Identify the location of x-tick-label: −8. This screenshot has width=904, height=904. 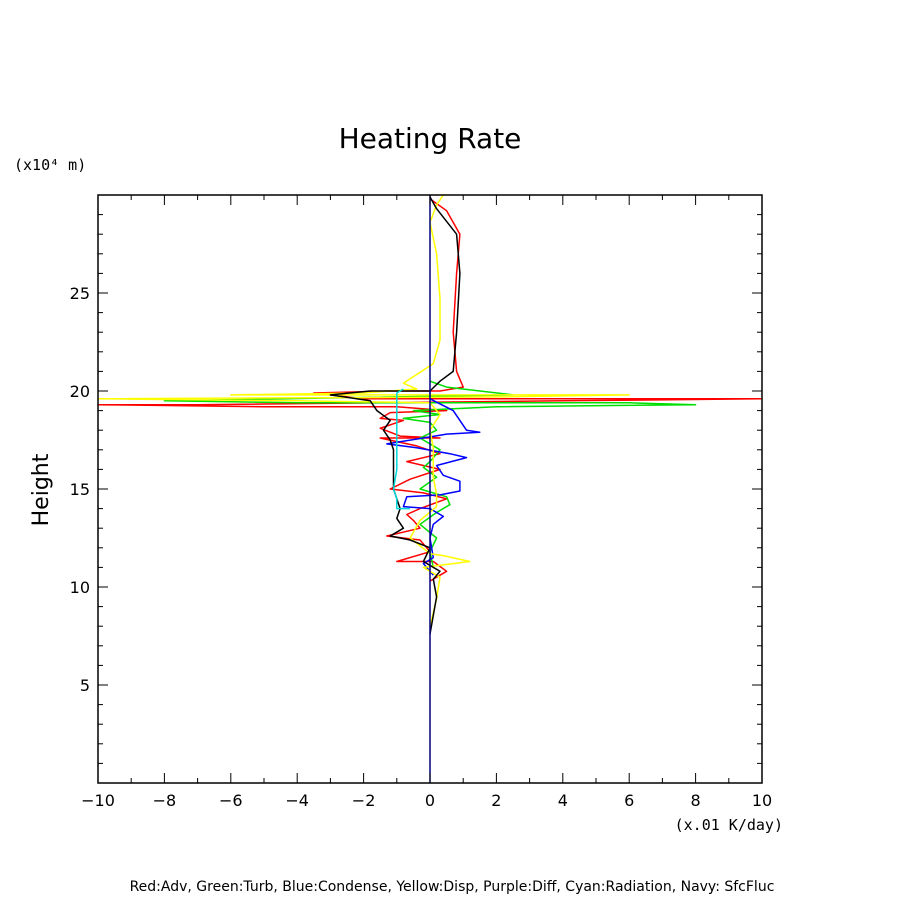
(165, 800).